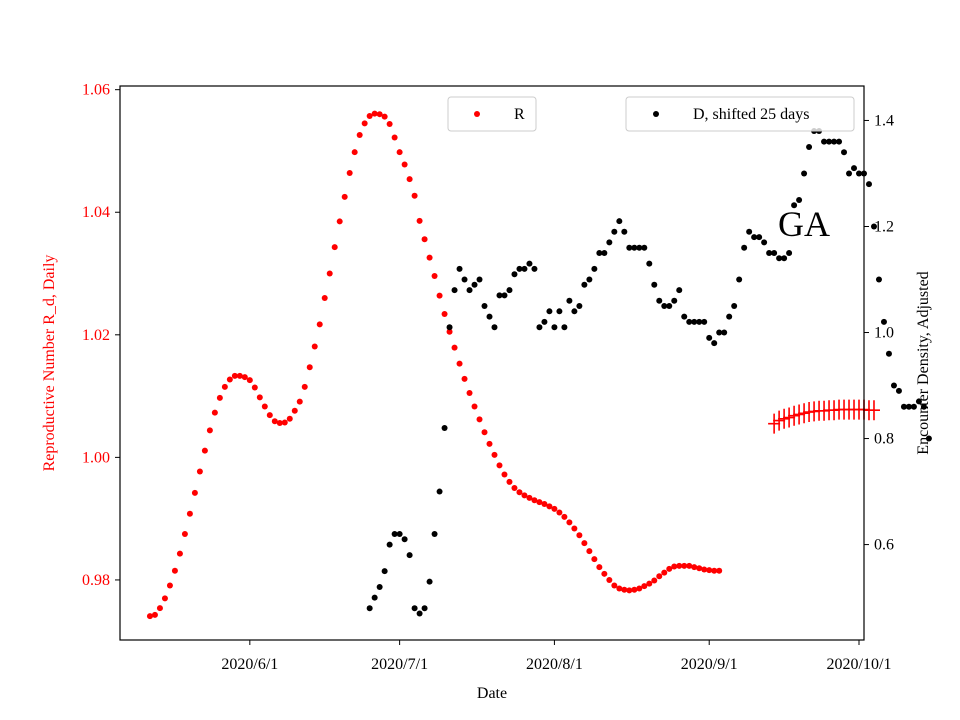  I want to click on left-axis-title: Reproductive Number R_d, Daily, so click(49, 363).